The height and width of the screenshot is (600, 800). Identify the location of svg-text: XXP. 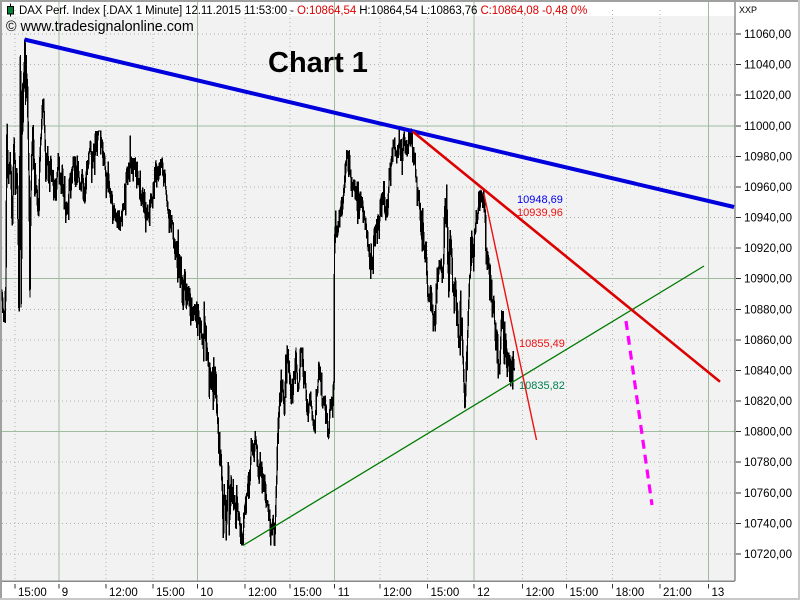
(748, 10).